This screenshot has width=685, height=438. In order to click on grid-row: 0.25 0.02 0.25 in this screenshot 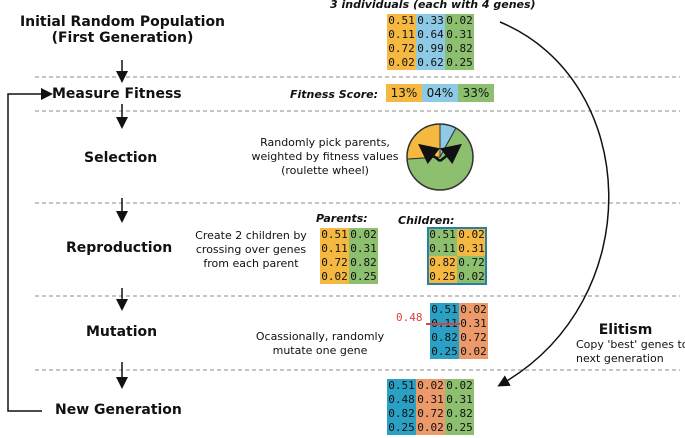, I will do `click(430, 428)`.